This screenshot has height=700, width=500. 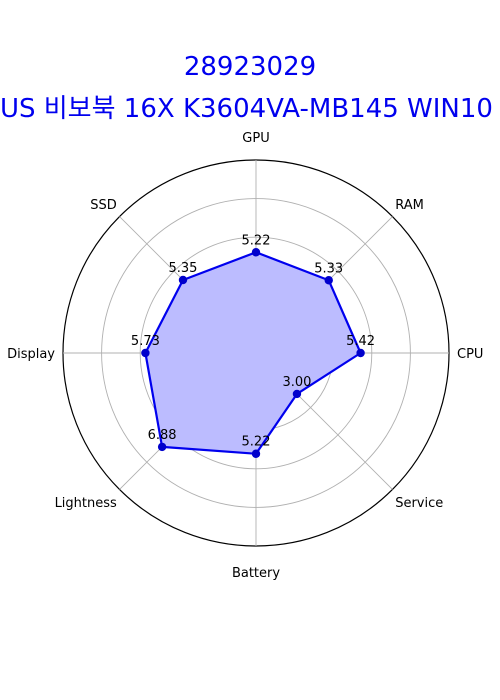 What do you see at coordinates (256, 240) in the screenshot?
I see `value-label-gpu: 5.22` at bounding box center [256, 240].